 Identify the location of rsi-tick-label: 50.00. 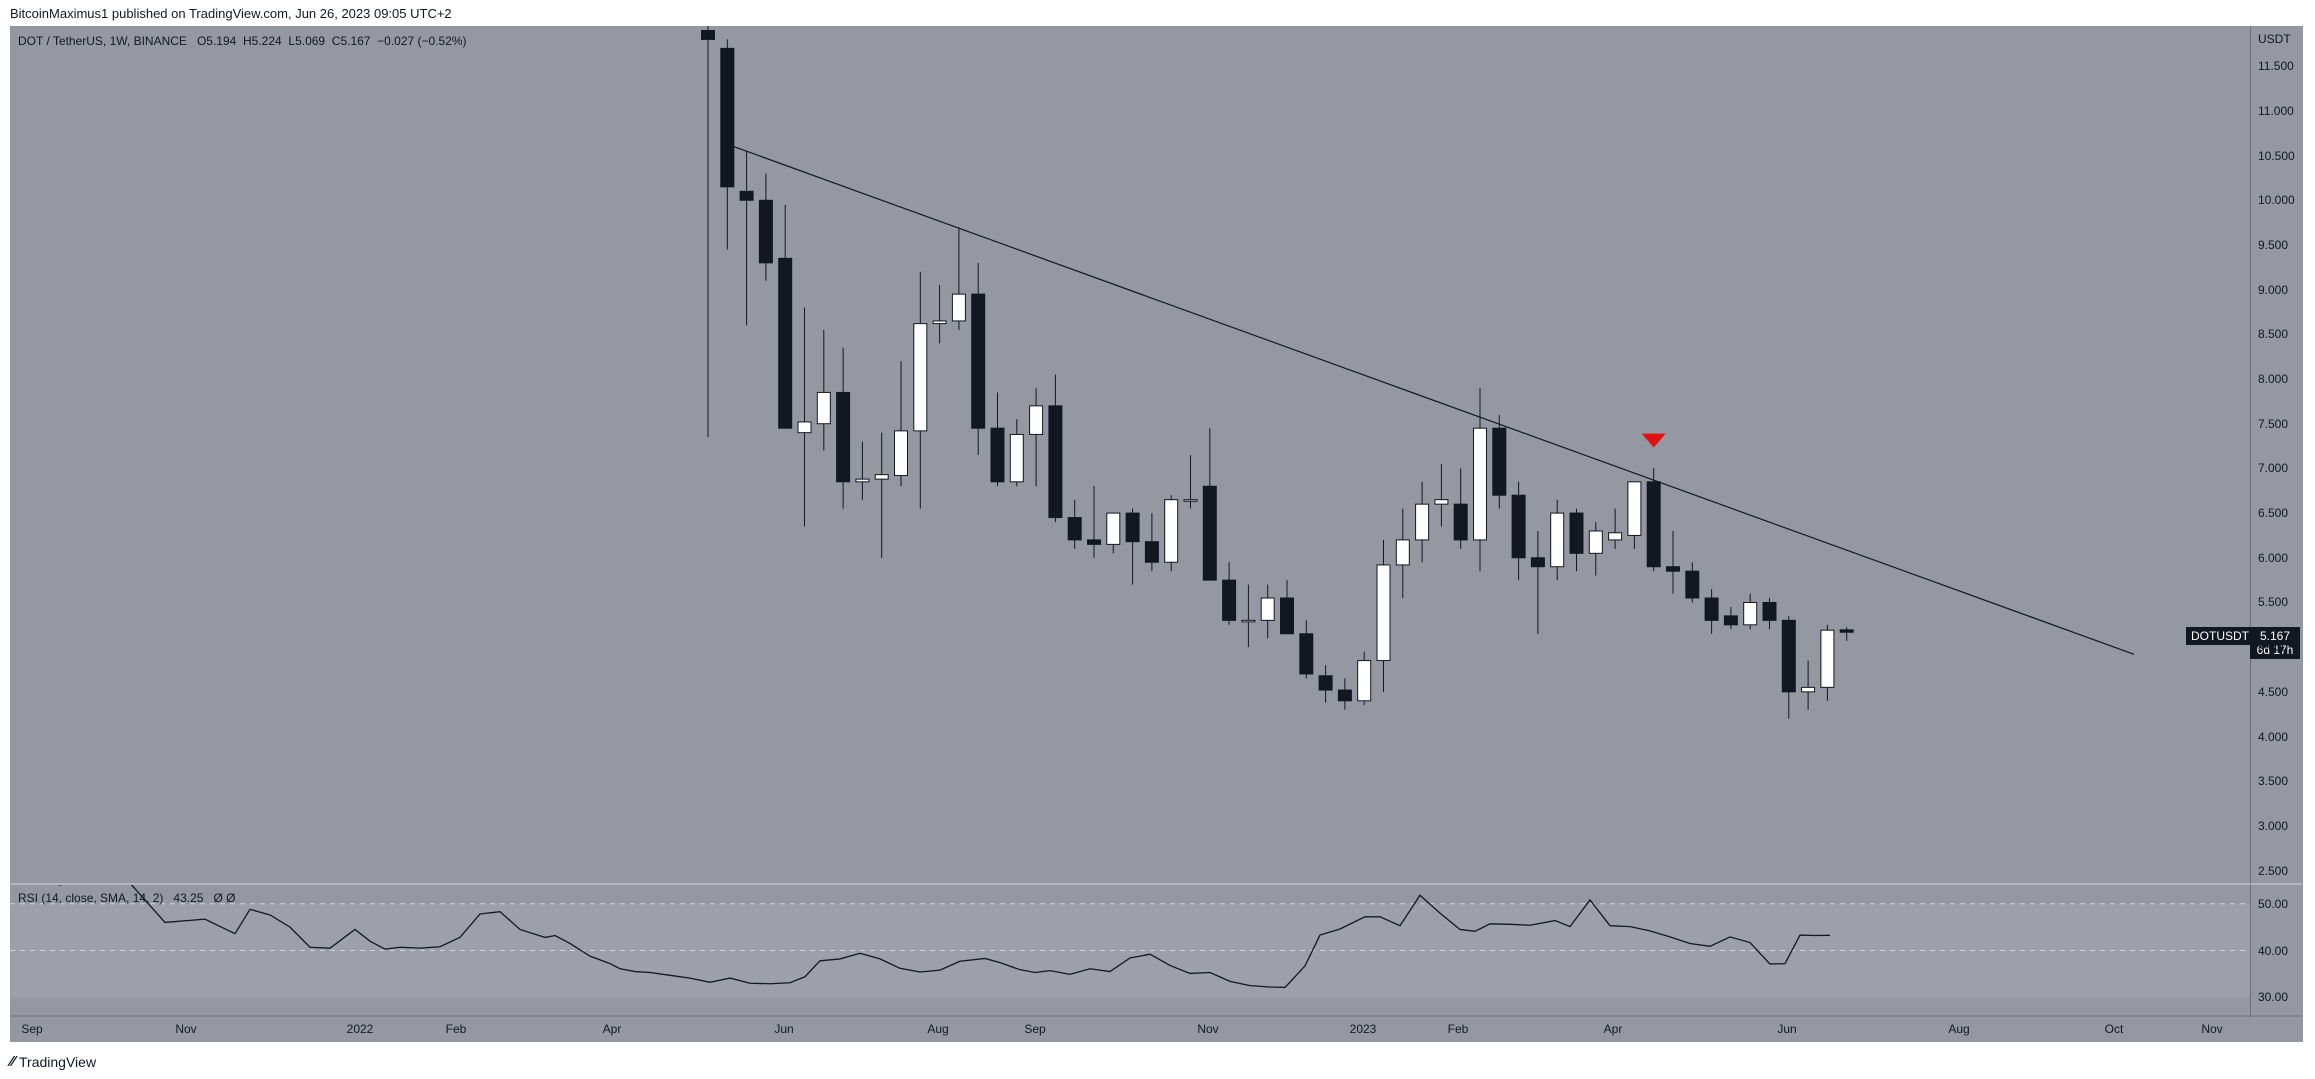
(2273, 903).